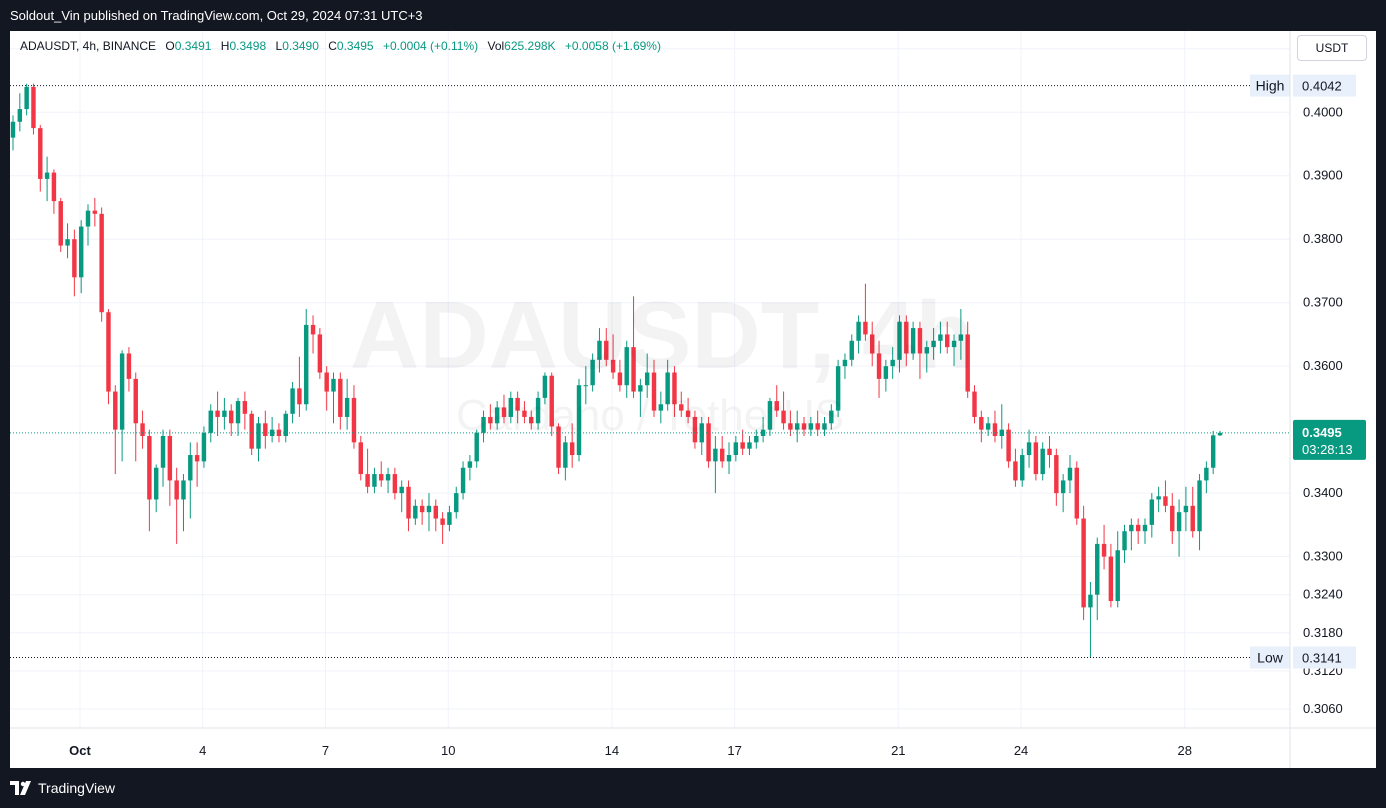 The height and width of the screenshot is (808, 1386). What do you see at coordinates (202, 750) in the screenshot?
I see `time-tick-label: 4` at bounding box center [202, 750].